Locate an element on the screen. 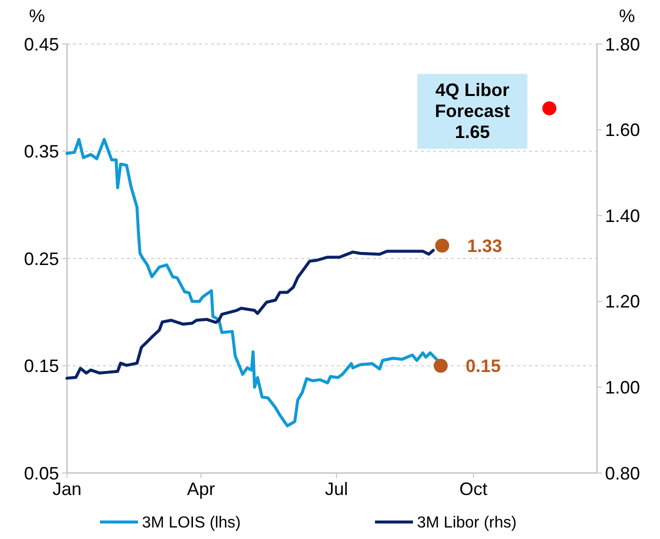 The width and height of the screenshot is (660, 539). y2-tick-label: 0.80 is located at coordinates (622, 473).